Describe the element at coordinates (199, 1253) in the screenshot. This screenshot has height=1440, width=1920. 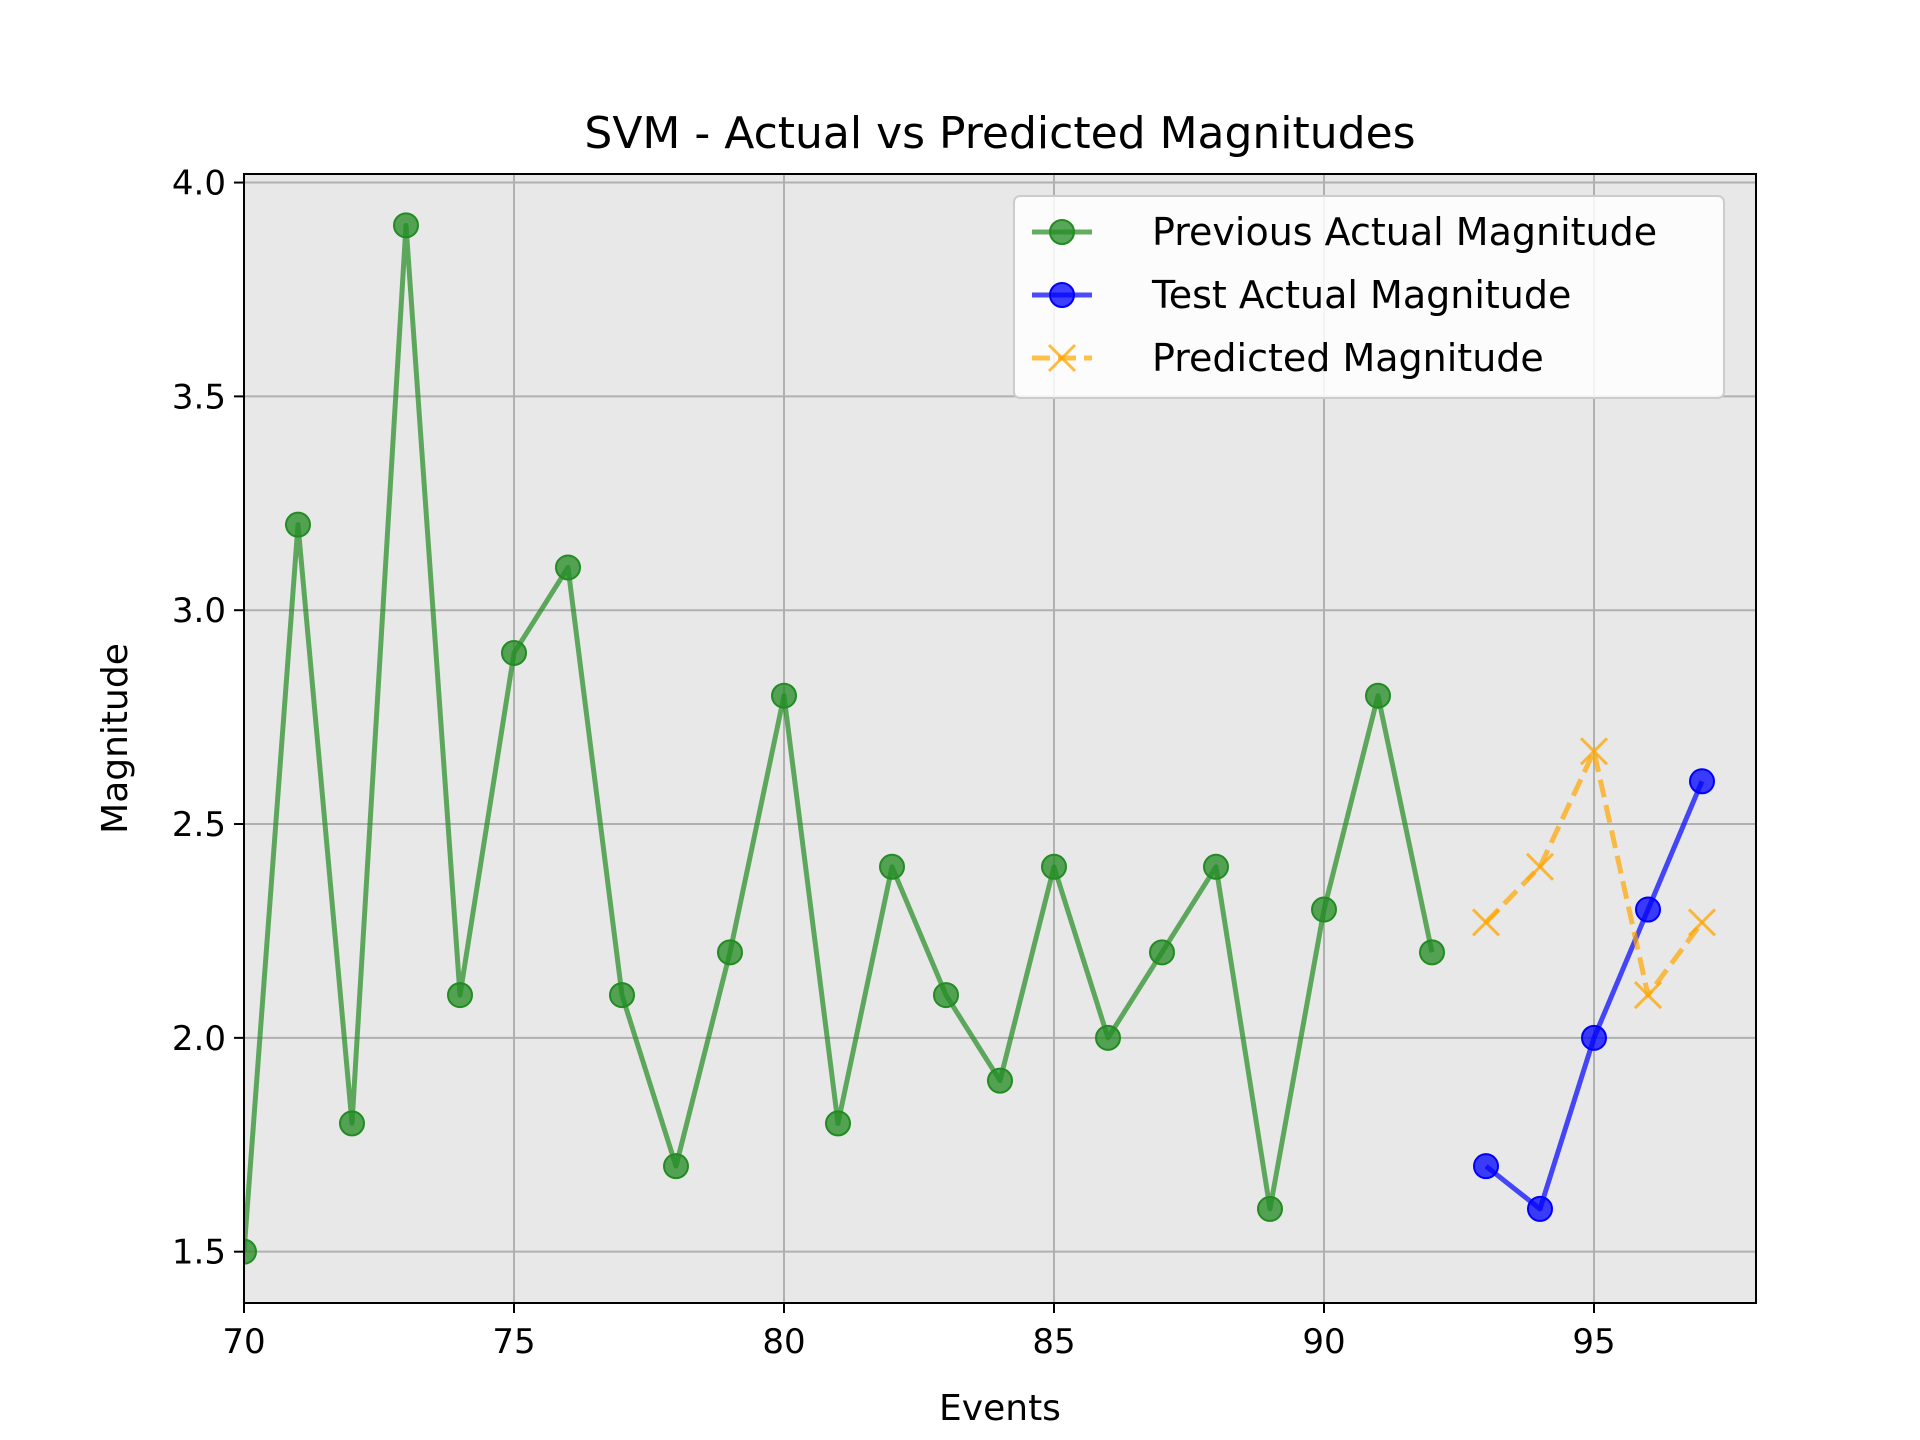
I see `y-tick-label: 1.5` at that location.